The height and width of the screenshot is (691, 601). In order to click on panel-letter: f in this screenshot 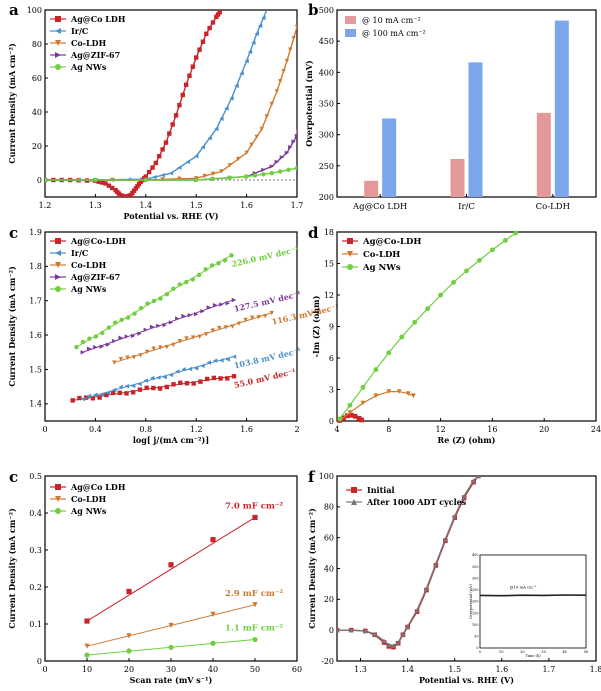, I will do `click(312, 477)`.